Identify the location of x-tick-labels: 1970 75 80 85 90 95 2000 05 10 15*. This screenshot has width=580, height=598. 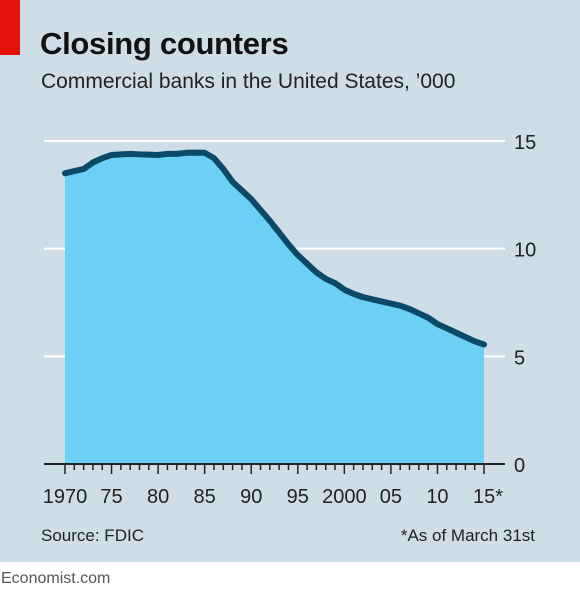
(273, 497).